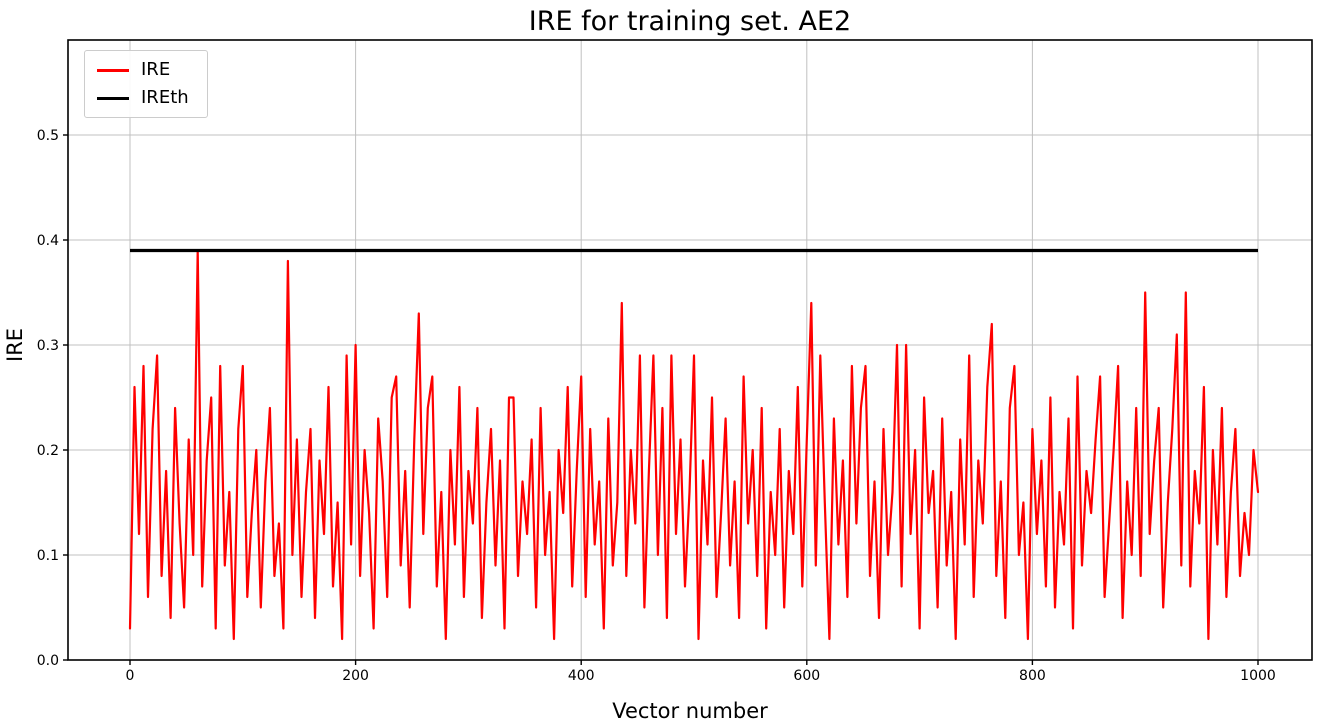 The image size is (1325, 727). I want to click on y-tick-label: 0.3, so click(48, 346).